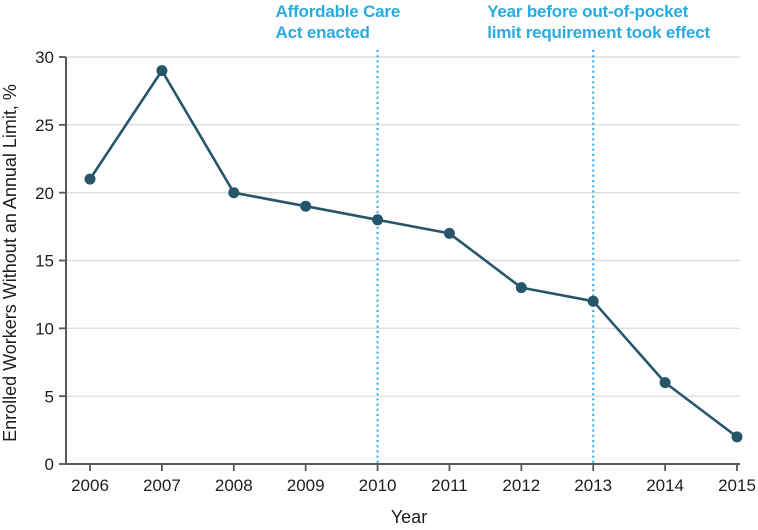  Describe the element at coordinates (665, 485) in the screenshot. I see `x-tick-label-2014: 2014` at that location.